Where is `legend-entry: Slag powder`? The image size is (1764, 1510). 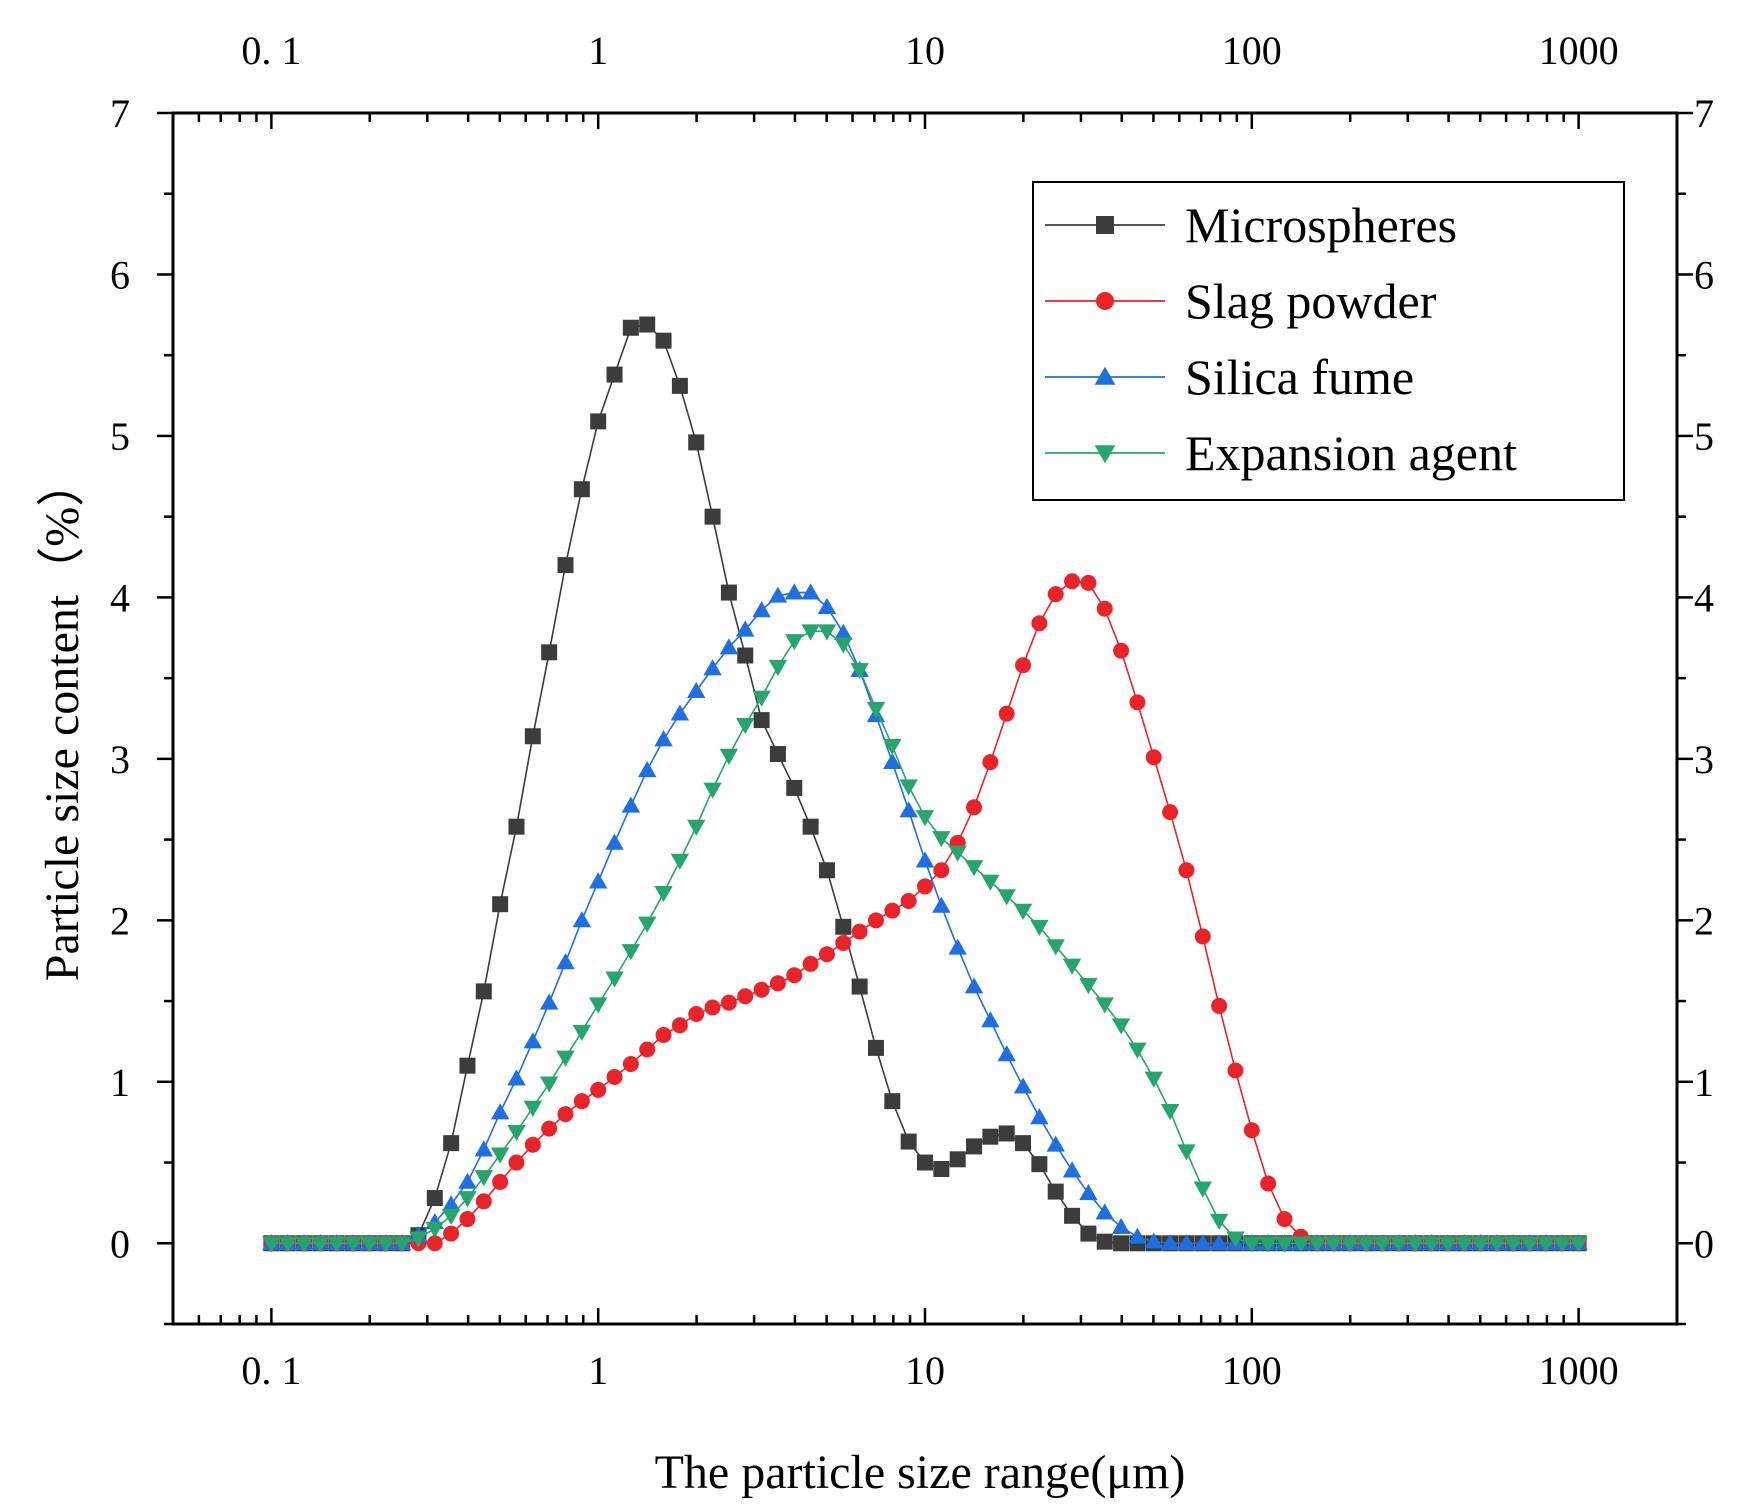
legend-entry: Slag powder is located at coordinates (1241, 301).